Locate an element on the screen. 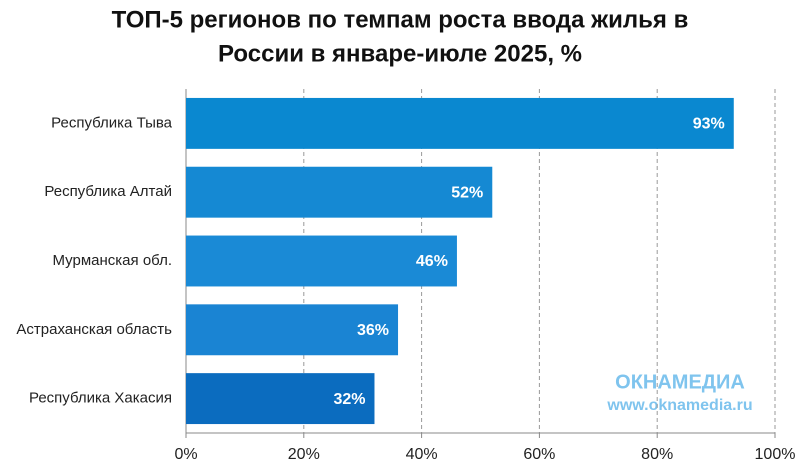 The height and width of the screenshot is (468, 800). x-tick-label: 60% is located at coordinates (539, 454).